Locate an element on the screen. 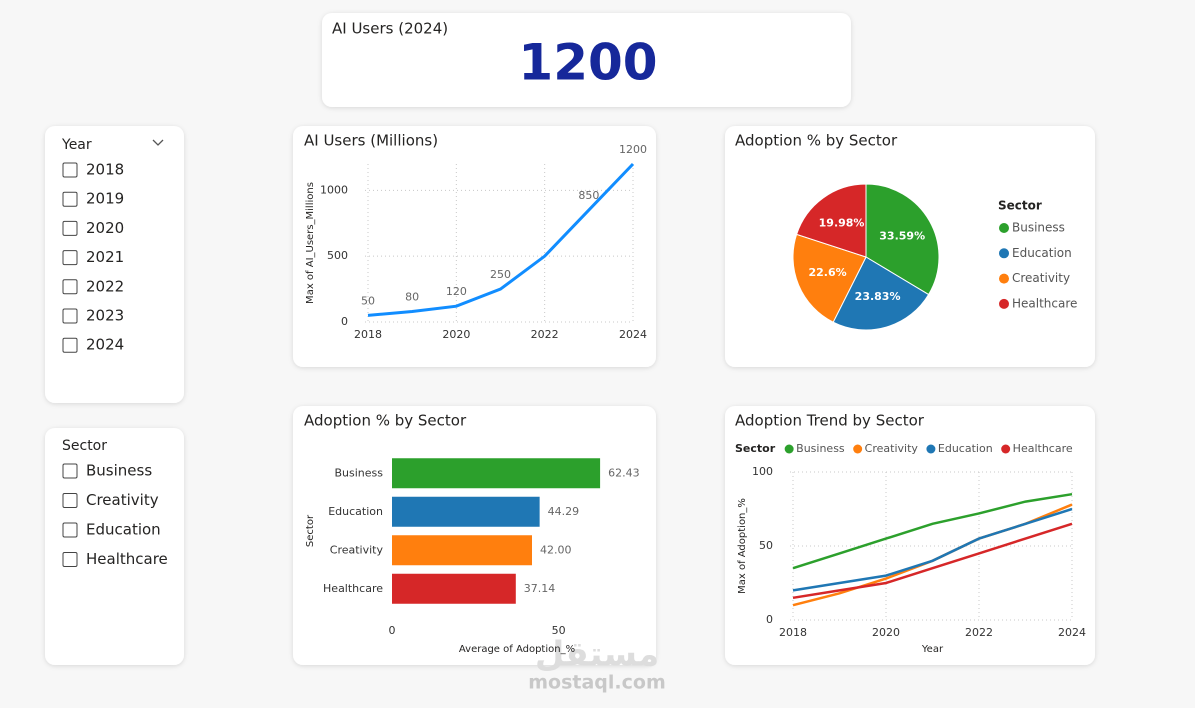 Image resolution: width=1195 pixels, height=708 pixels. data-label: 50 is located at coordinates (368, 300).